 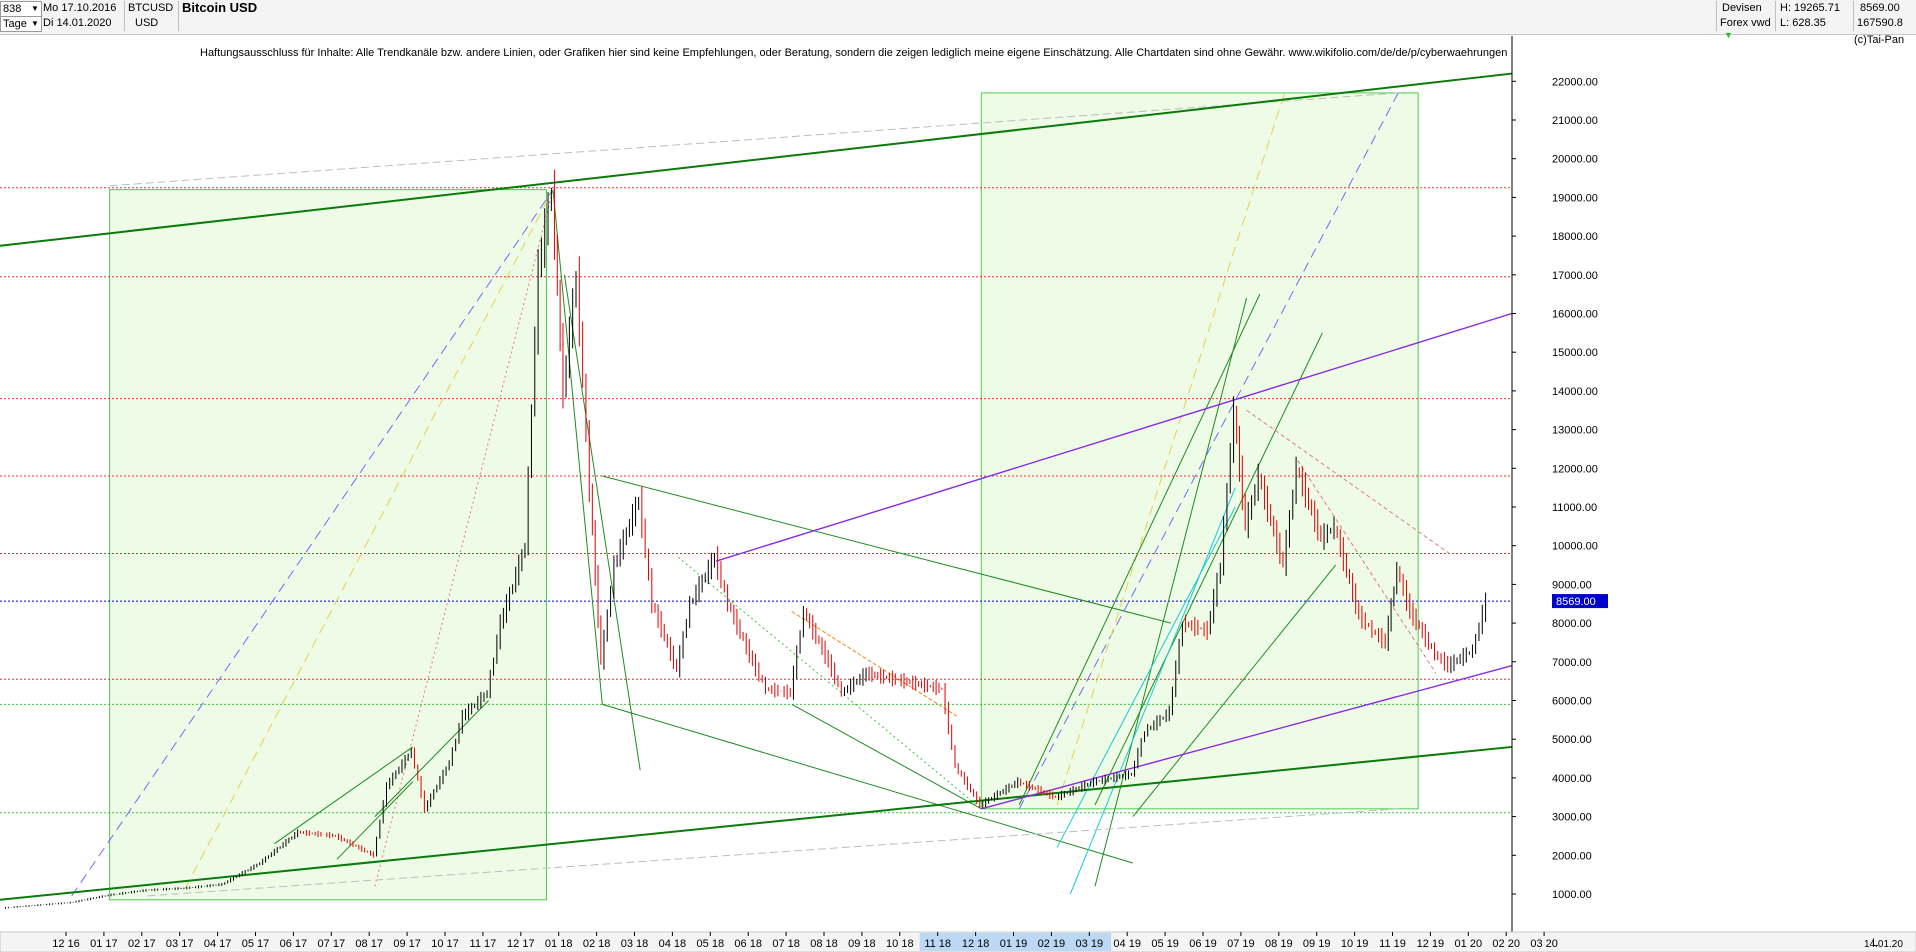 I want to click on instrument-title: Bitcoin USD, so click(x=220, y=7).